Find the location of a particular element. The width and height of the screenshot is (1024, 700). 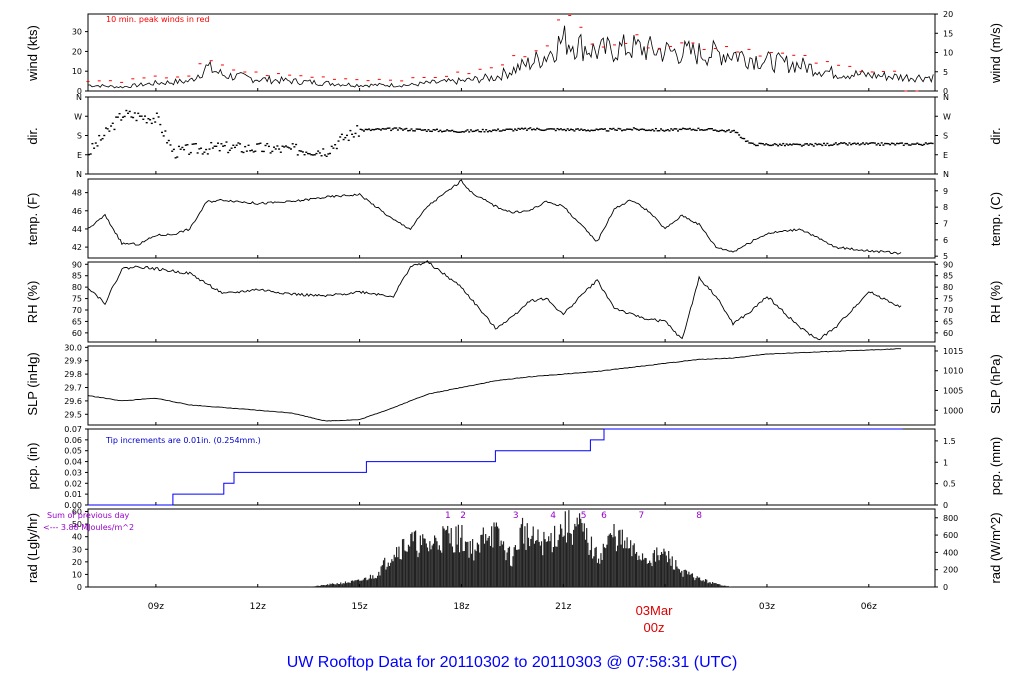

rh-left-tick-label: 70 is located at coordinates (77, 310).